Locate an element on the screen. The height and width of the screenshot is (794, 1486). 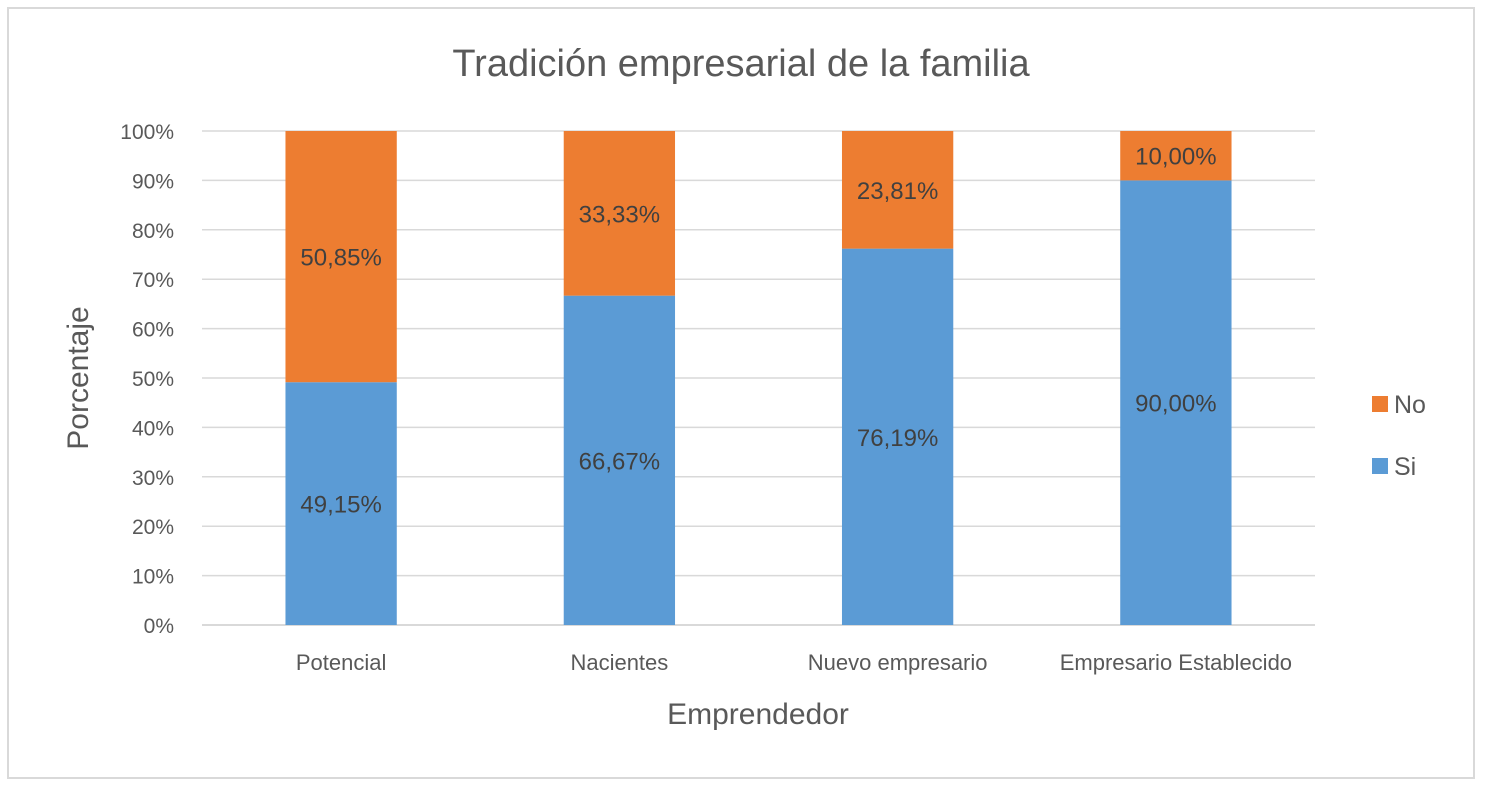
y-tick-label: 50% is located at coordinates (153, 379).